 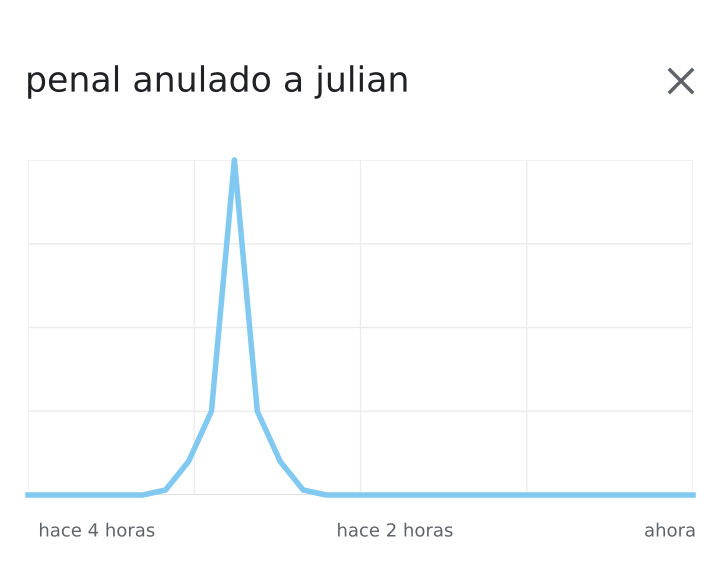 I want to click on x-tick-label: hace 4 horas, so click(x=97, y=529).